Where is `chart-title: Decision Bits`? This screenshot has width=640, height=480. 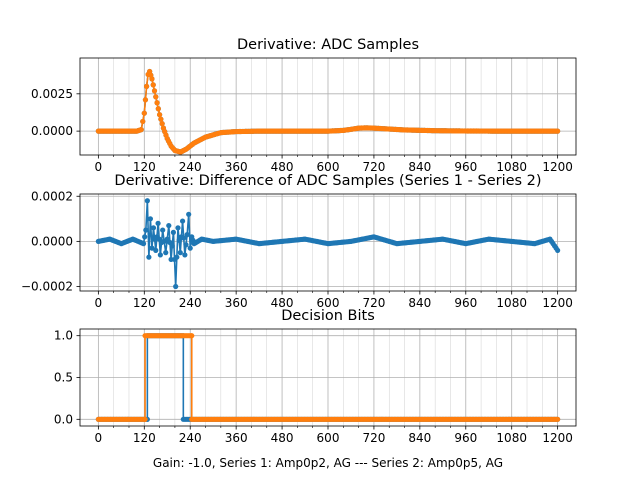 chart-title: Decision Bits is located at coordinates (328, 316).